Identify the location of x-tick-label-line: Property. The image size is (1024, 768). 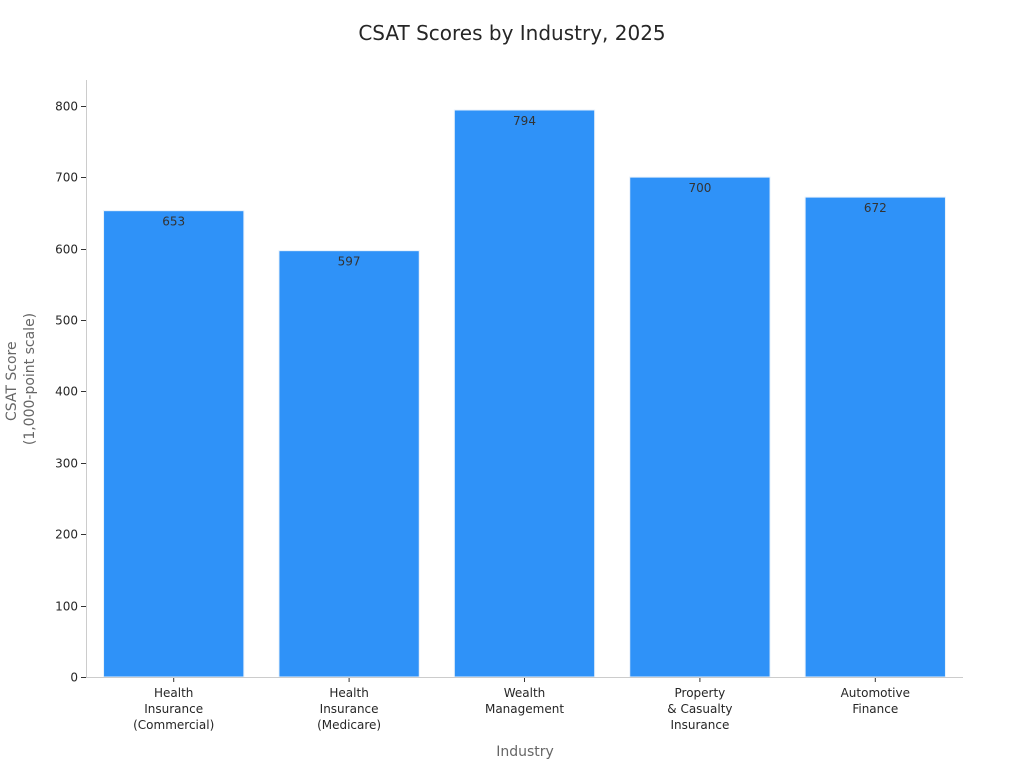
(700, 693).